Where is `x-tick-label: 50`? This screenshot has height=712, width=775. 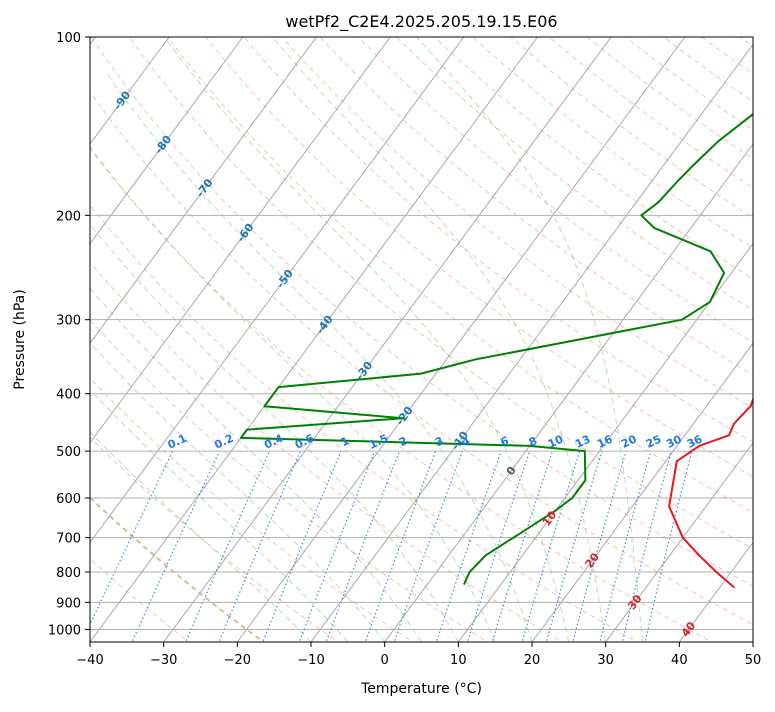 x-tick-label: 50 is located at coordinates (753, 660).